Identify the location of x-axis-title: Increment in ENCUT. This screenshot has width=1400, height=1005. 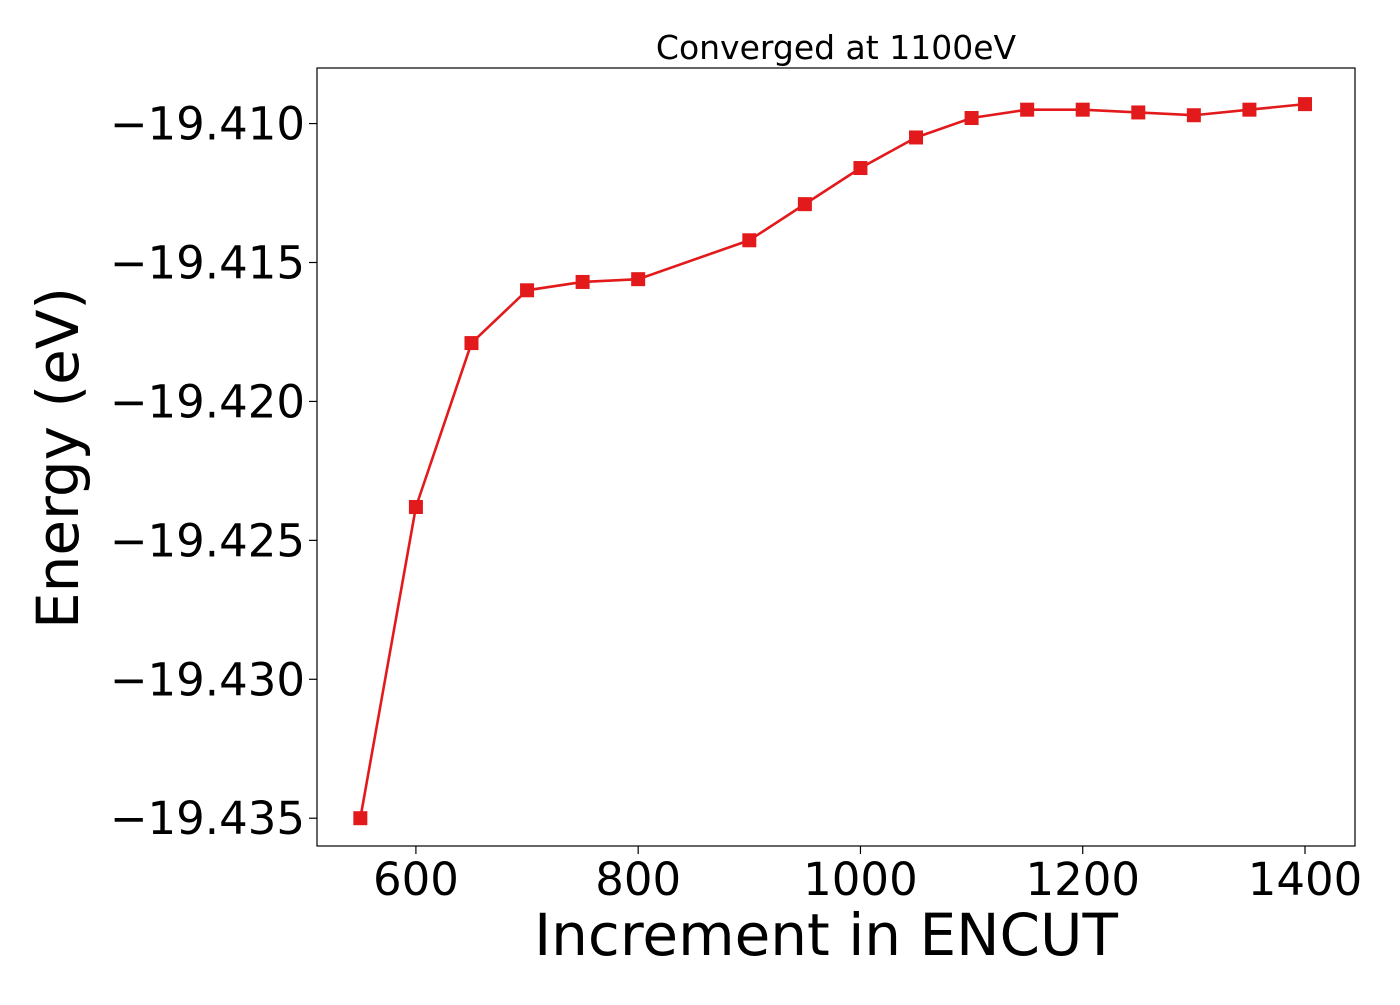
(826, 935).